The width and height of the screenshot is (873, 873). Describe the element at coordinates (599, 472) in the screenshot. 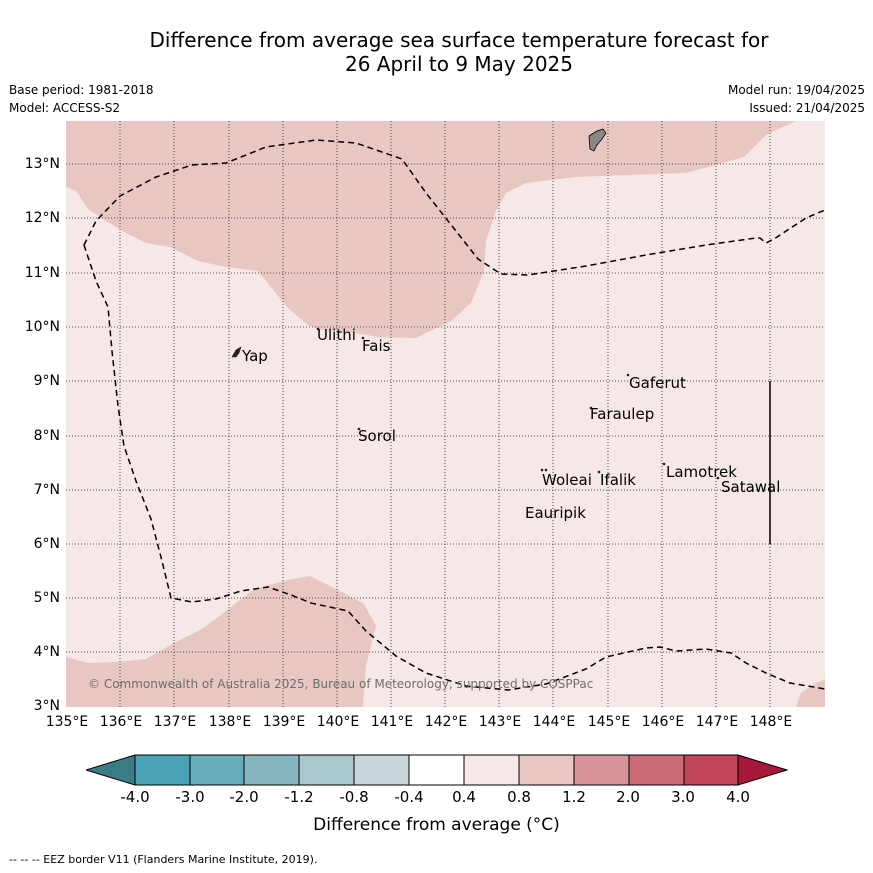

I see `ifalik-atoll-icon` at that location.